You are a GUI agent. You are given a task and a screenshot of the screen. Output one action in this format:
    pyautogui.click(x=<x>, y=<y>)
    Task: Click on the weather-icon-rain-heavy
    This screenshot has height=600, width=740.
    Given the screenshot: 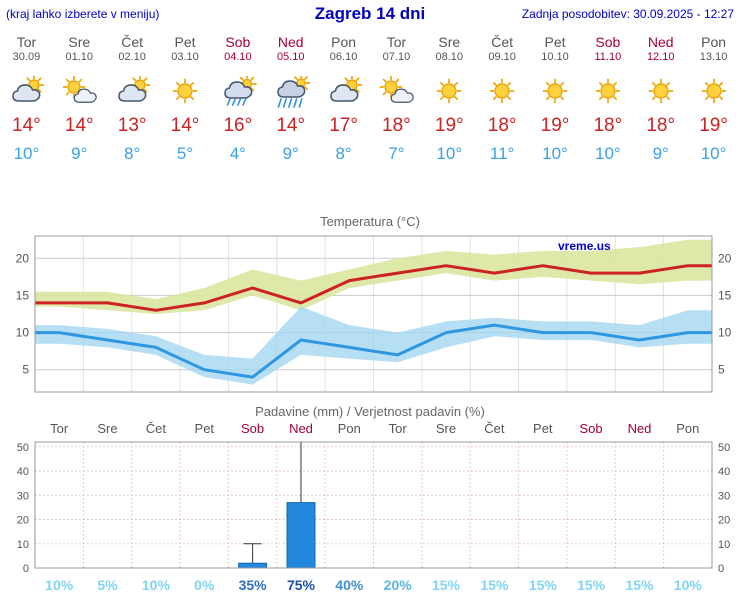 What is the action you would take?
    pyautogui.click(x=290, y=90)
    